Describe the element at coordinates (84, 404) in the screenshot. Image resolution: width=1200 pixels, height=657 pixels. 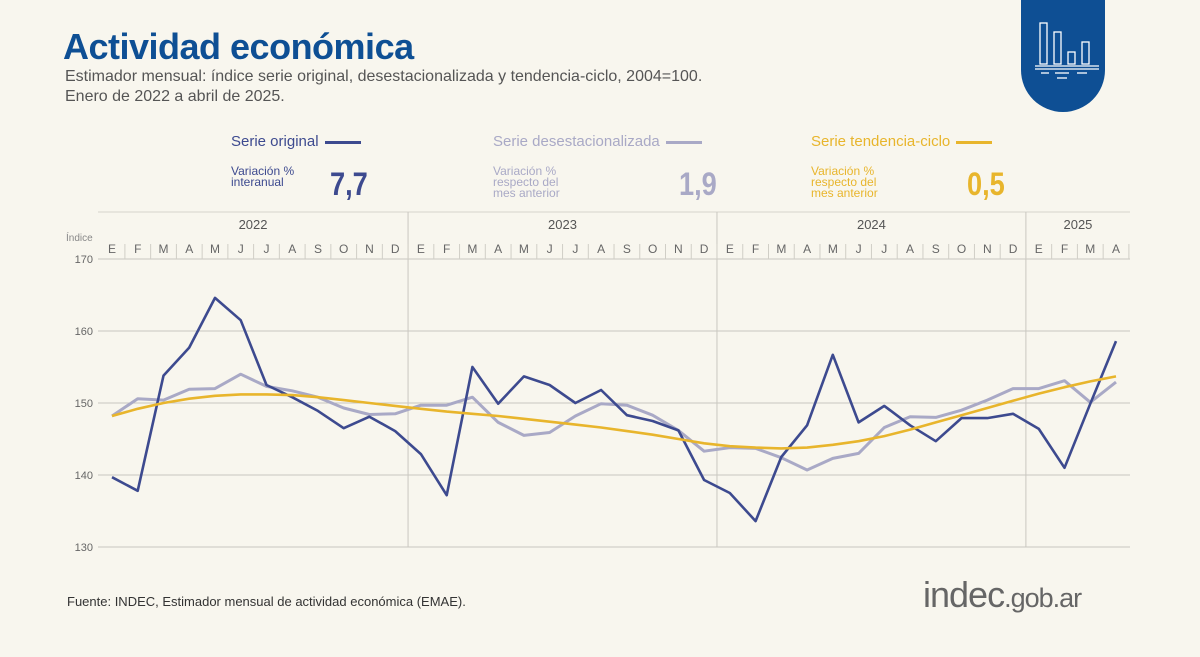
I see `y-tick-label: 150` at that location.